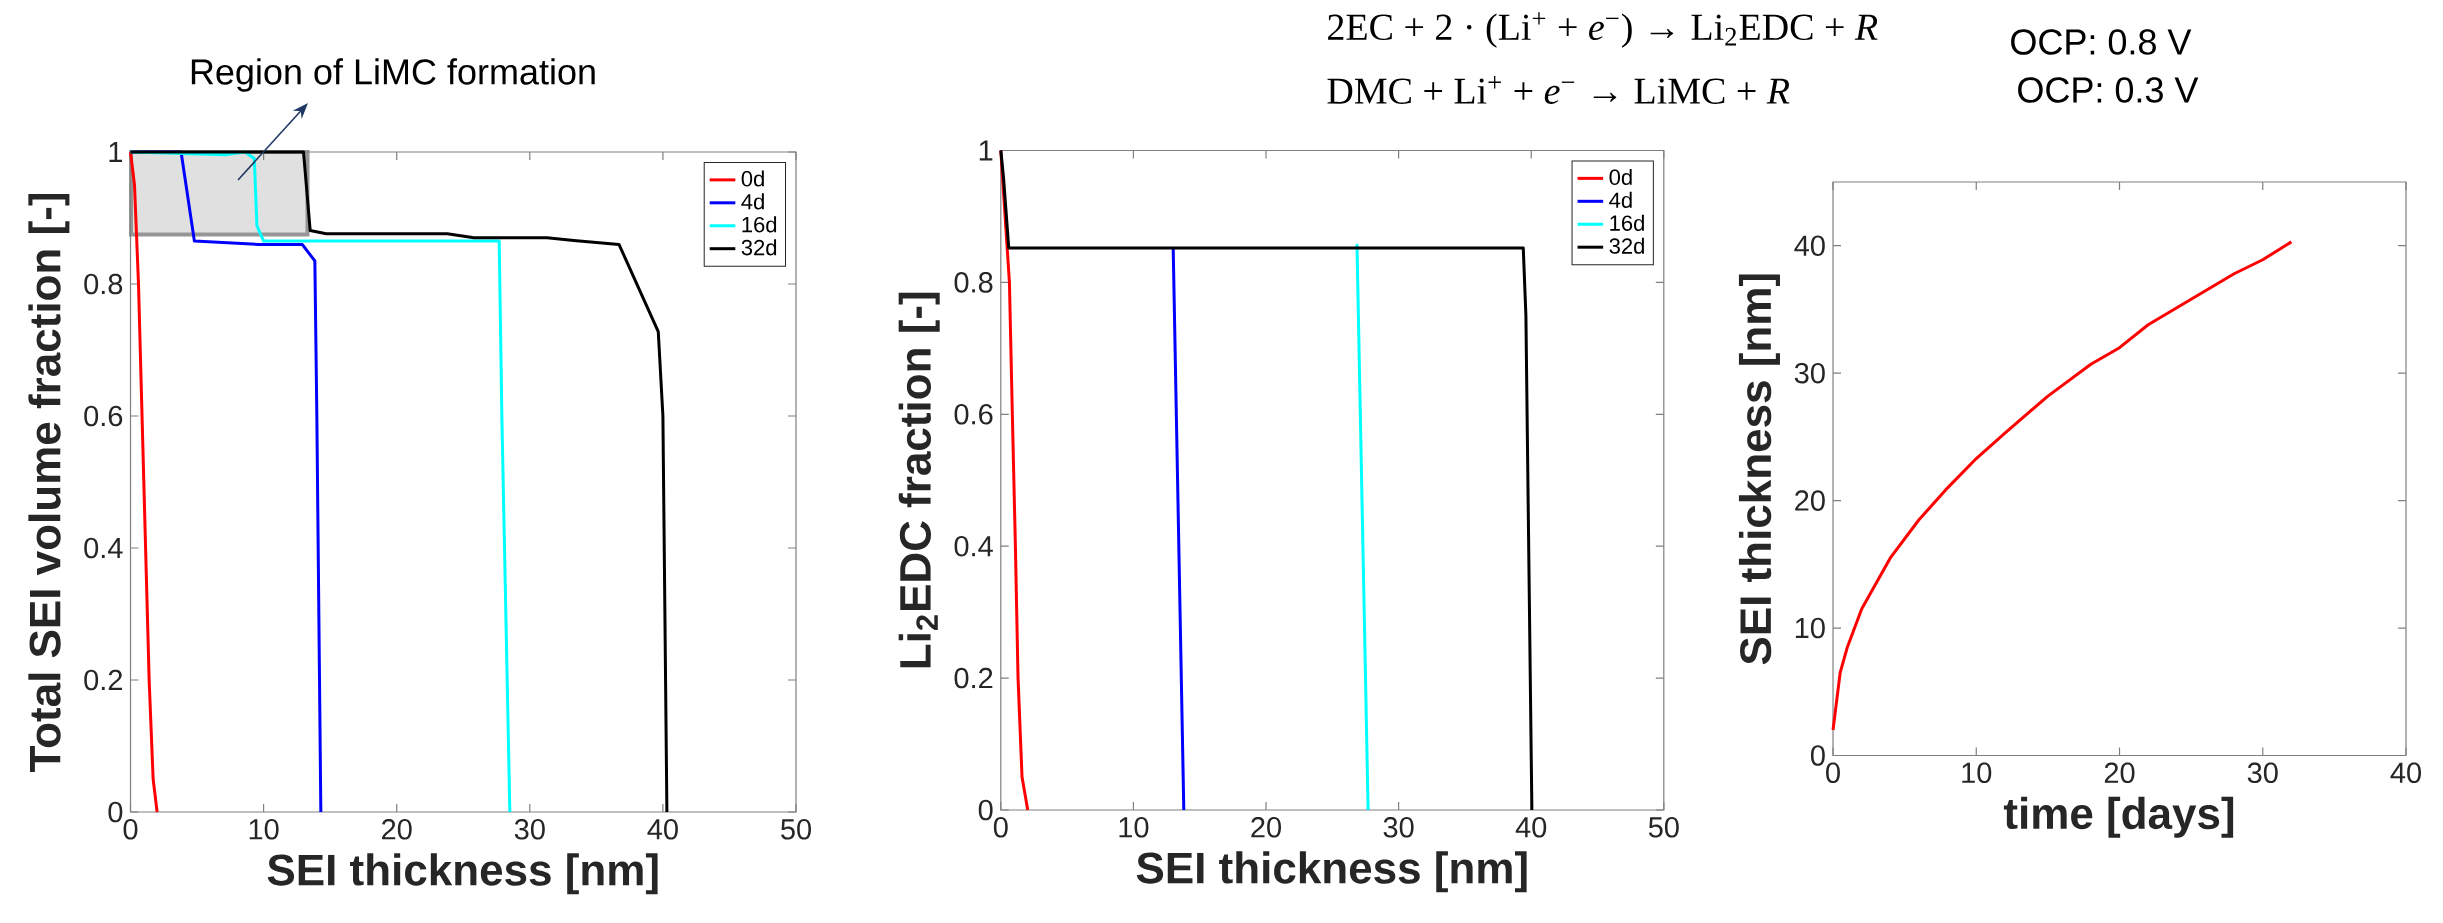  I want to click on y-tick-label: 20, so click(1810, 500).